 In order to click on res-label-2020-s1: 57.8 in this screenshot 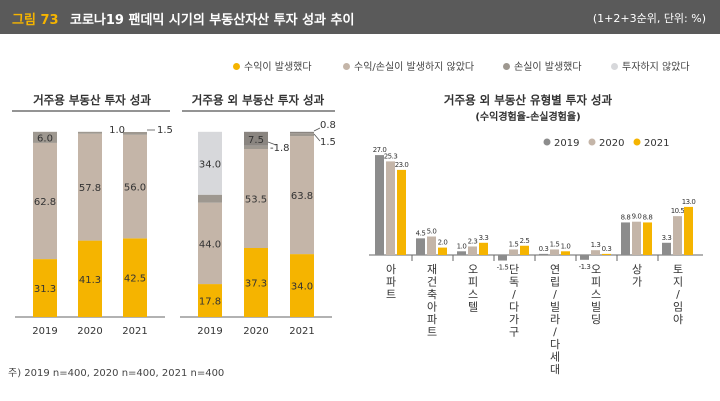, I will do `click(90, 188)`.